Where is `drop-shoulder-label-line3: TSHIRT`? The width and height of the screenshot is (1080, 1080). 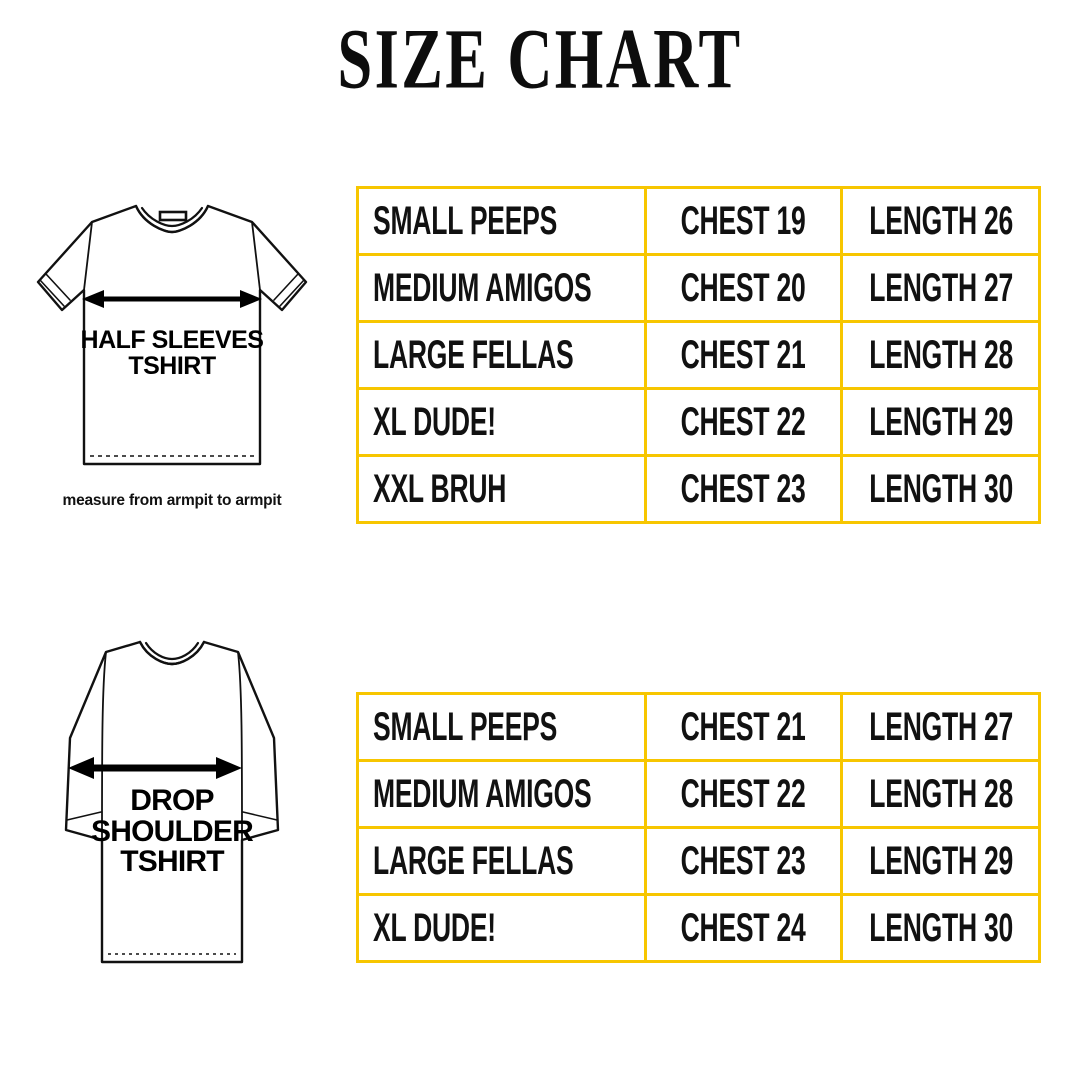 drop-shoulder-label-line3: TSHIRT is located at coordinates (172, 862).